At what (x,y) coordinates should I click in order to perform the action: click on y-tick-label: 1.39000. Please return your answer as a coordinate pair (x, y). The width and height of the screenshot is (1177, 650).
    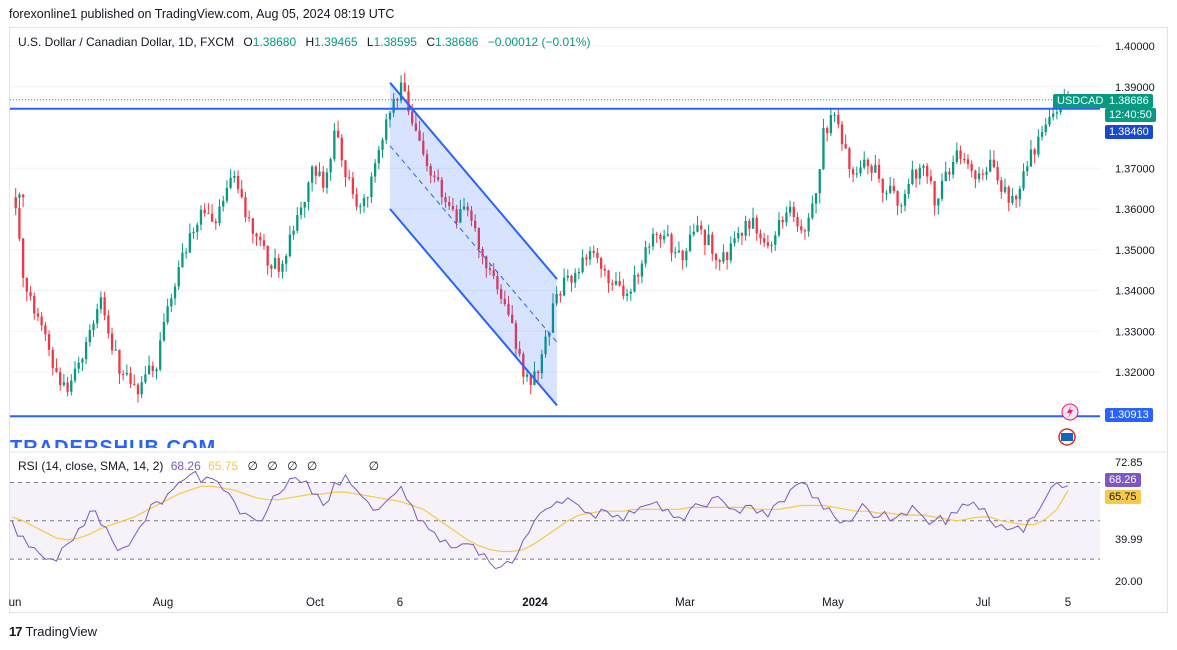
    Looking at the image, I should click on (1135, 88).